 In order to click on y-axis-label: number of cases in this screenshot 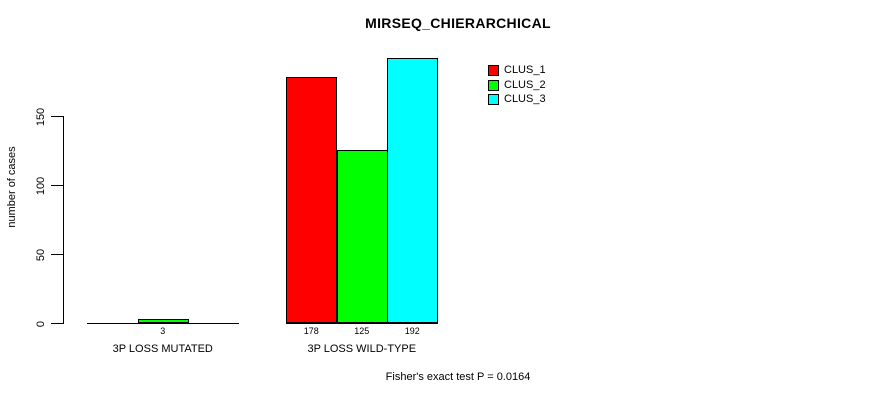, I will do `click(12, 187)`.